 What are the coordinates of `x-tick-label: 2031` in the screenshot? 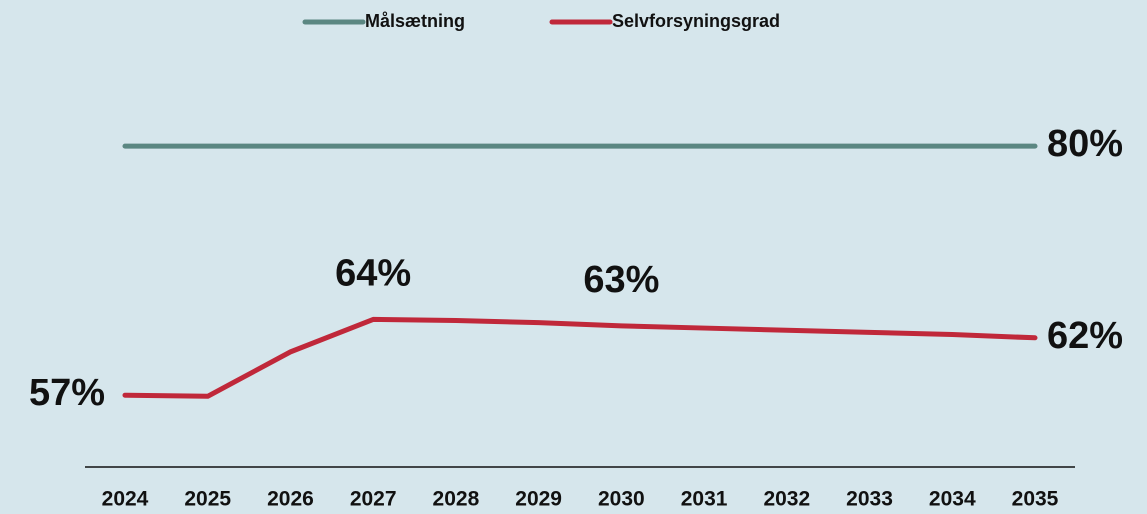 It's located at (704, 499).